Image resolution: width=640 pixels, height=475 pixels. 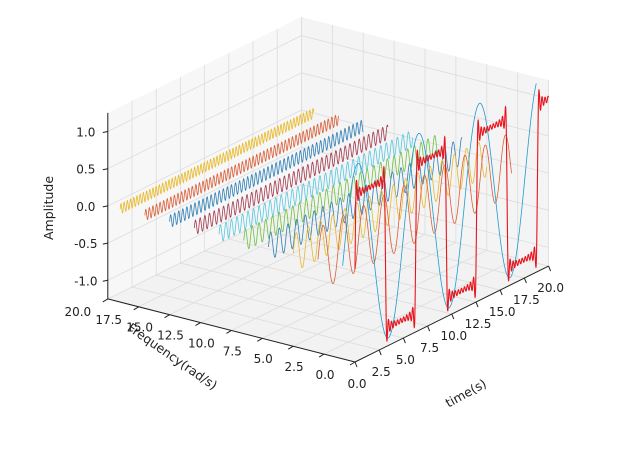 What do you see at coordinates (356, 384) in the screenshot?
I see `time-tick-label: 0.0` at bounding box center [356, 384].